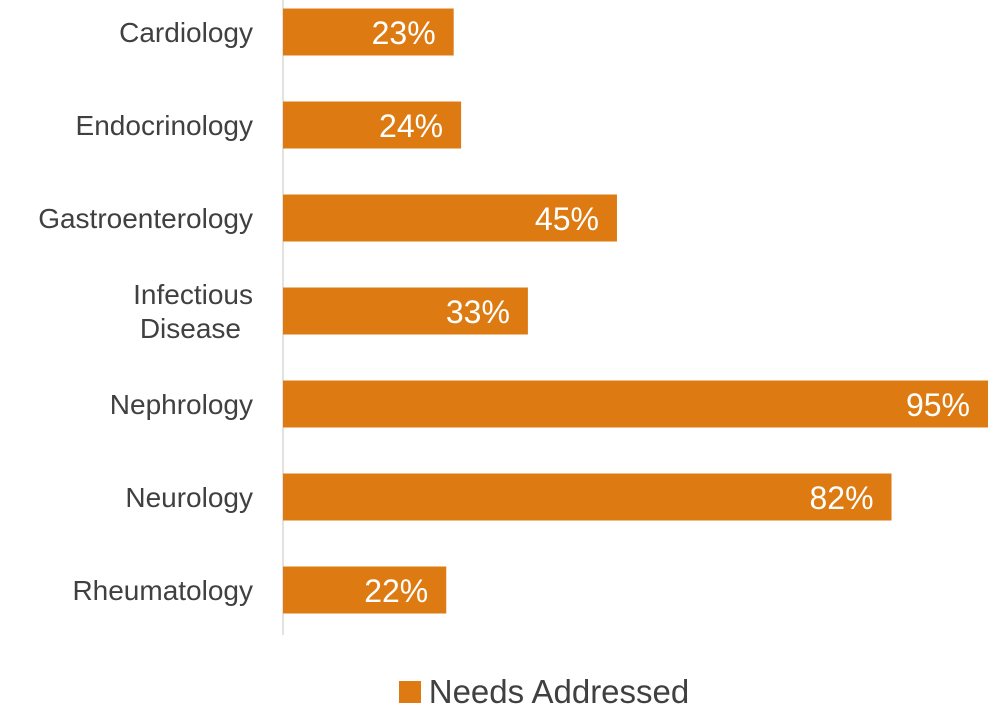  I want to click on bar-neurology, so click(587, 497).